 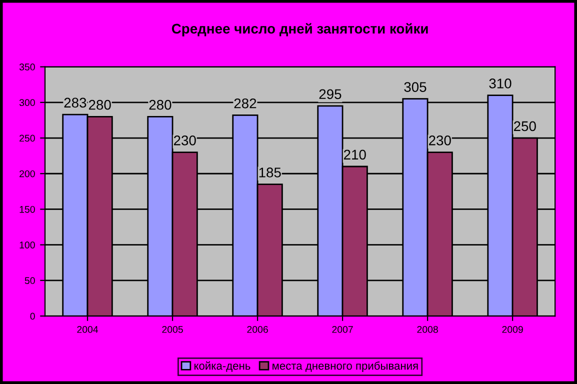 I want to click on x-tick-label: 2008, so click(x=427, y=329).